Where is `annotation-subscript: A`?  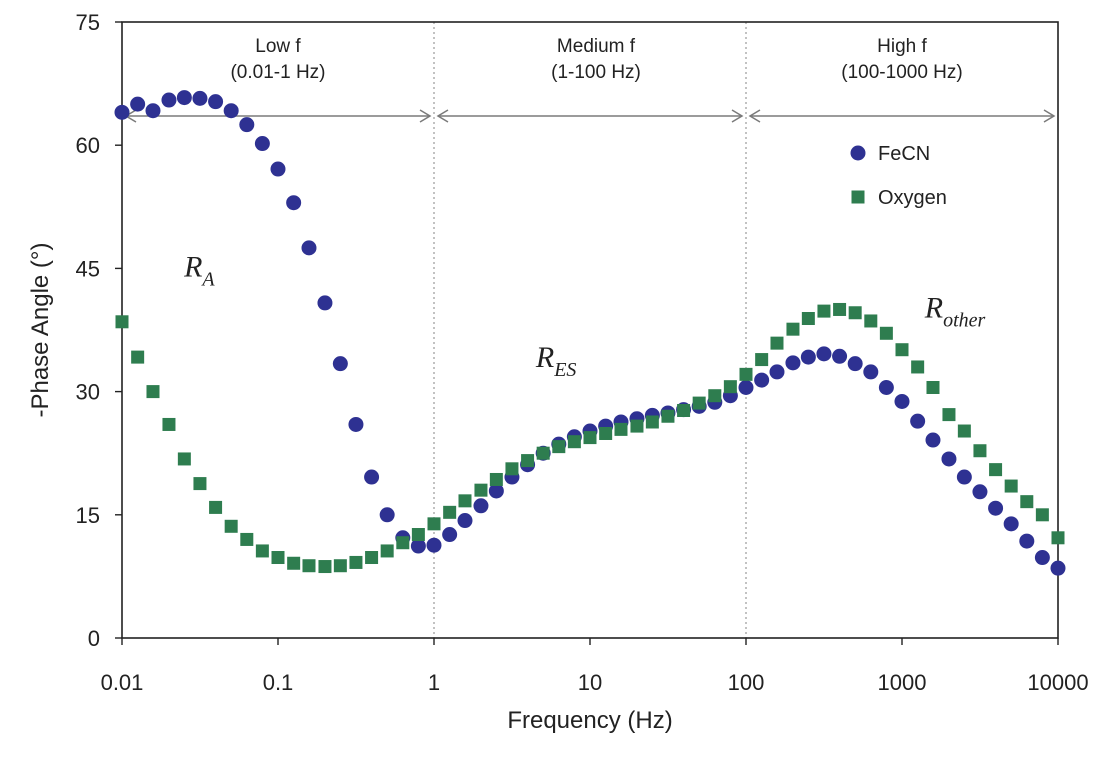 annotation-subscript: A is located at coordinates (207, 280).